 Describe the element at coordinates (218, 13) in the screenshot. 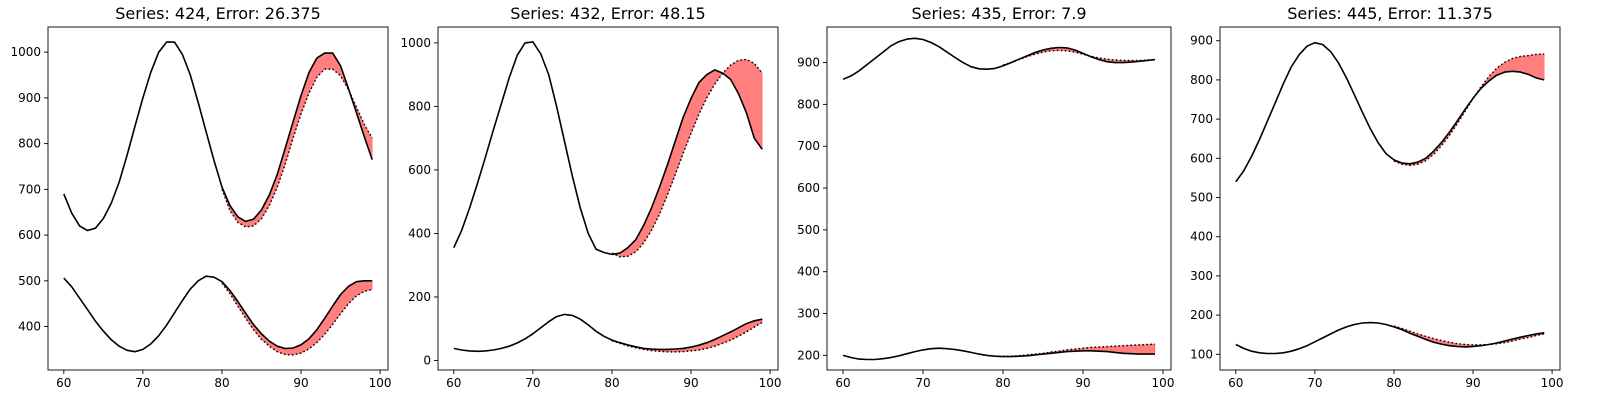

I see `chart-title: Series: 424, Error: 26.375` at that location.